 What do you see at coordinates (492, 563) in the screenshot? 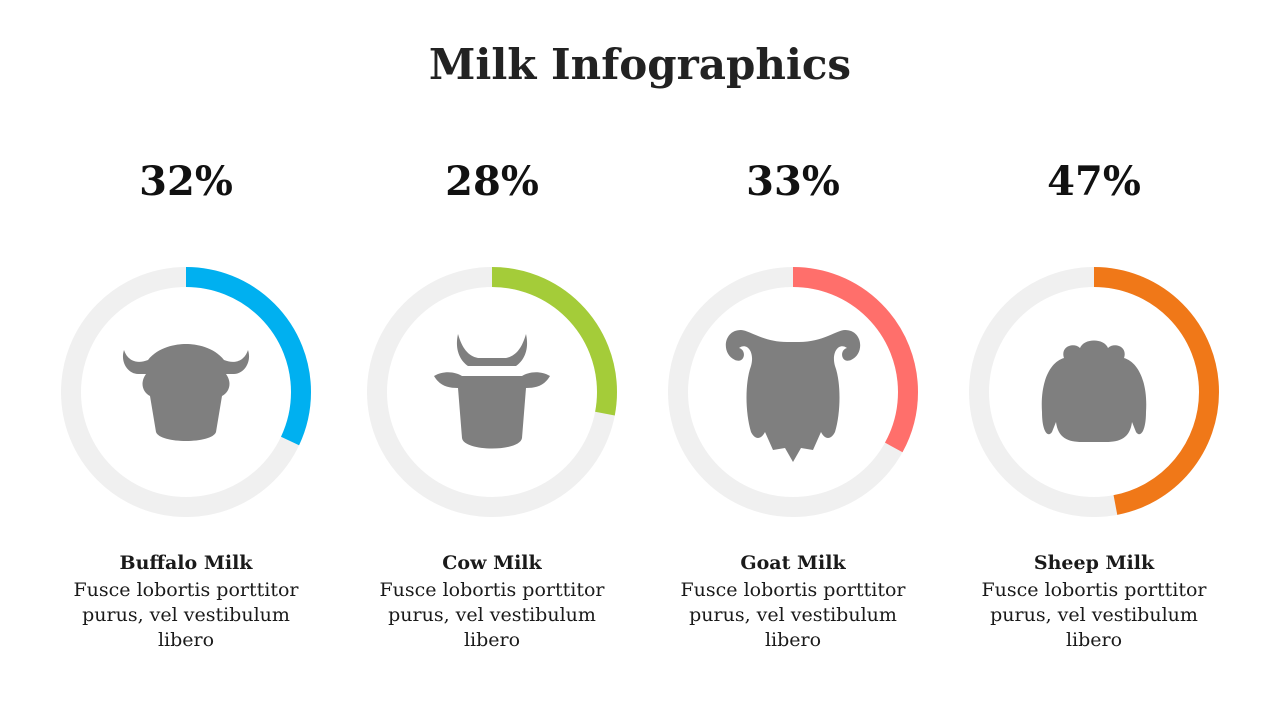
I see `item-label: Cow Milk` at bounding box center [492, 563].